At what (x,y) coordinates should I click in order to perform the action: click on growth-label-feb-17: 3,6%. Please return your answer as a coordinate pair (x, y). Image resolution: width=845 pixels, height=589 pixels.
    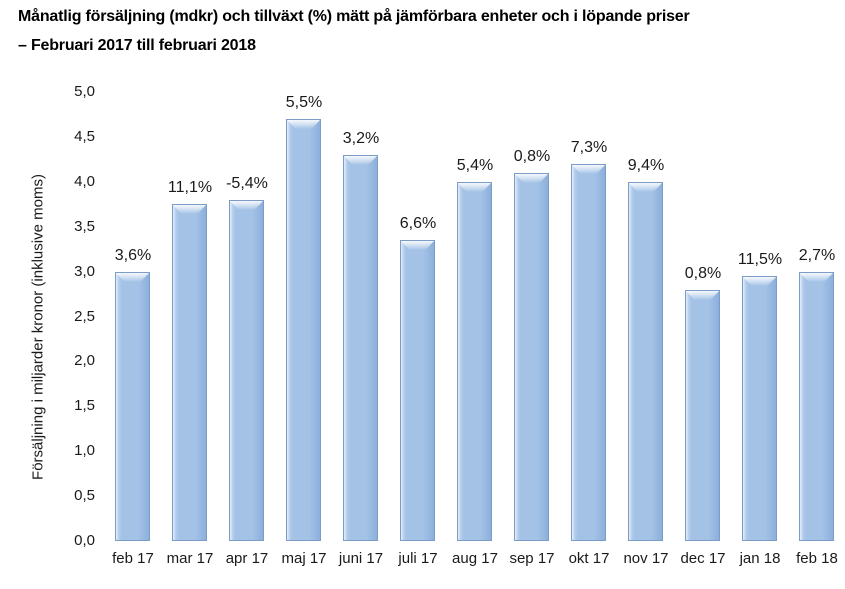
    Looking at the image, I should click on (133, 255).